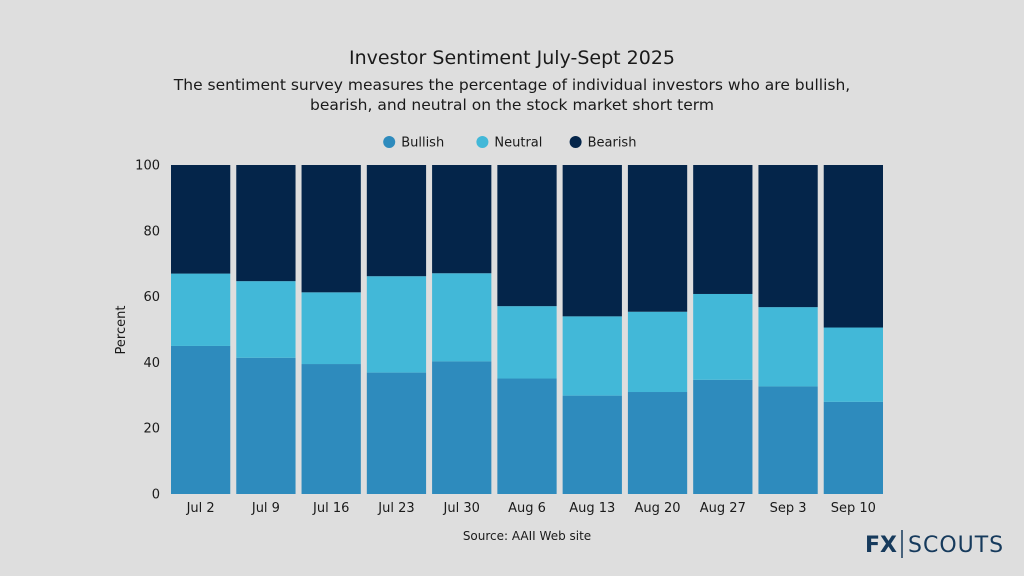  Describe the element at coordinates (853, 508) in the screenshot. I see `x-tick-label: Sep 10` at that location.